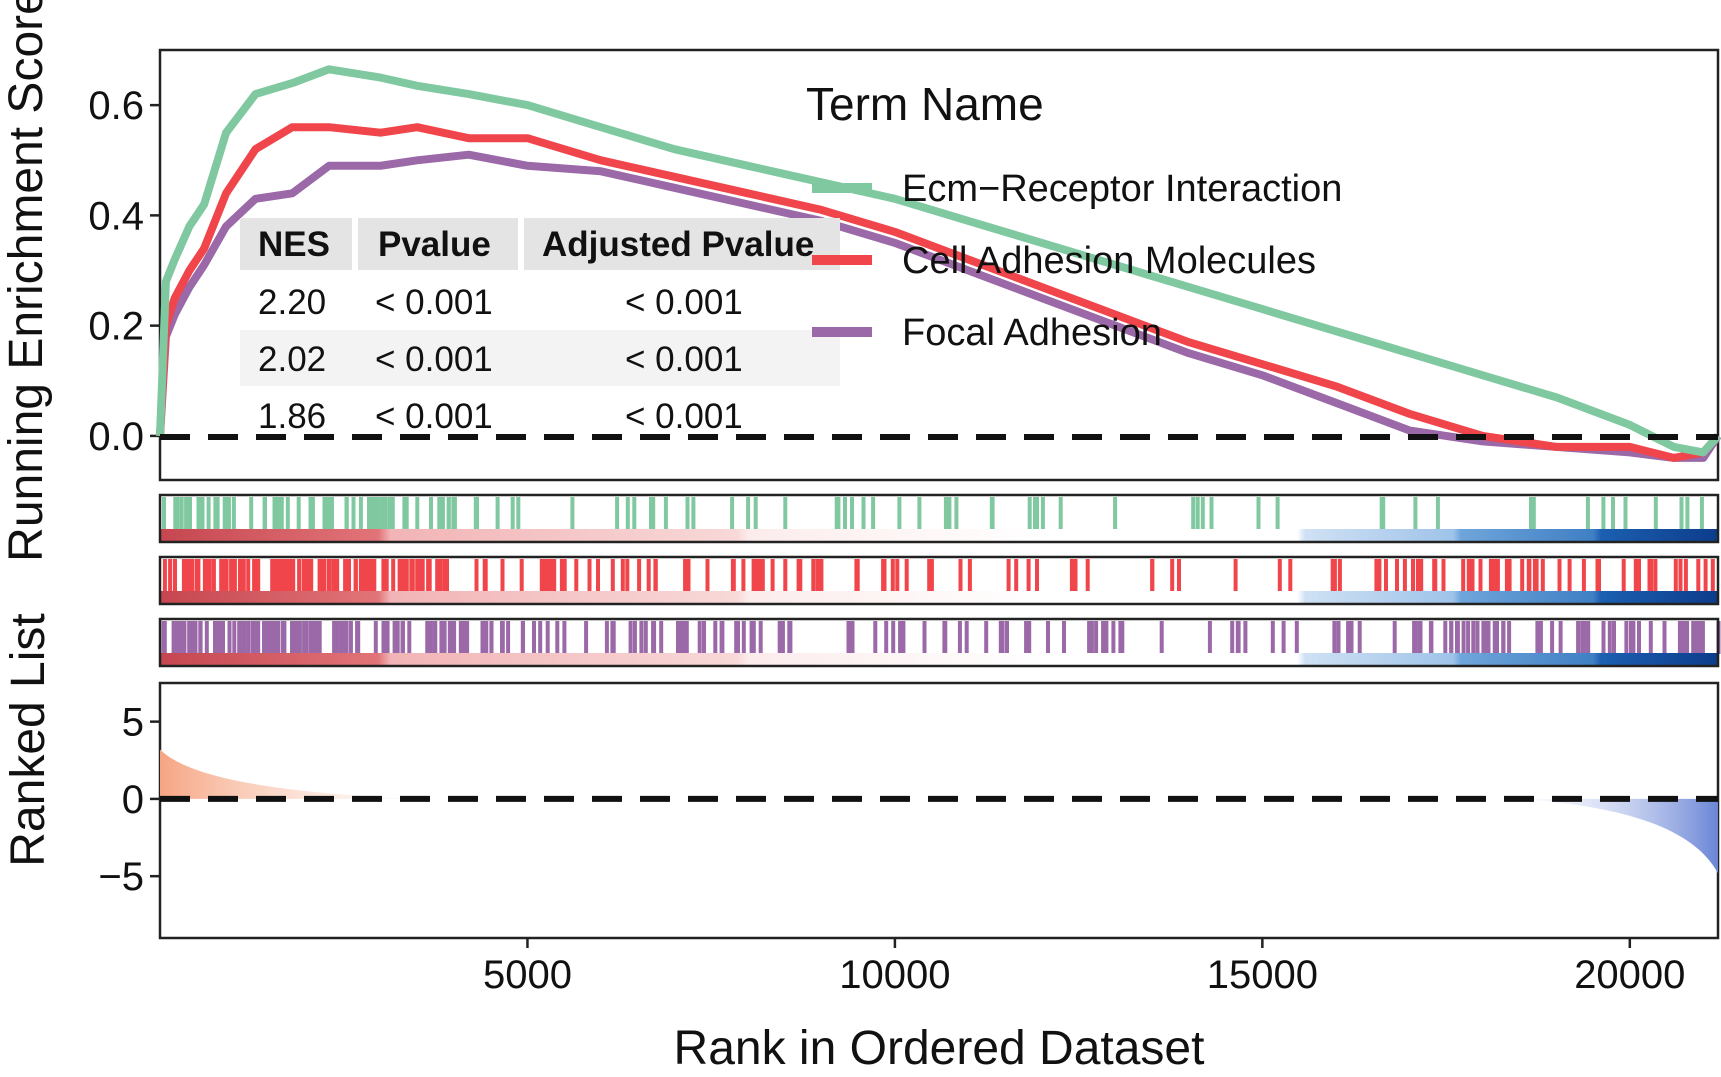  I want to click on table-header-pvalue: Pvalue, so click(434, 244).